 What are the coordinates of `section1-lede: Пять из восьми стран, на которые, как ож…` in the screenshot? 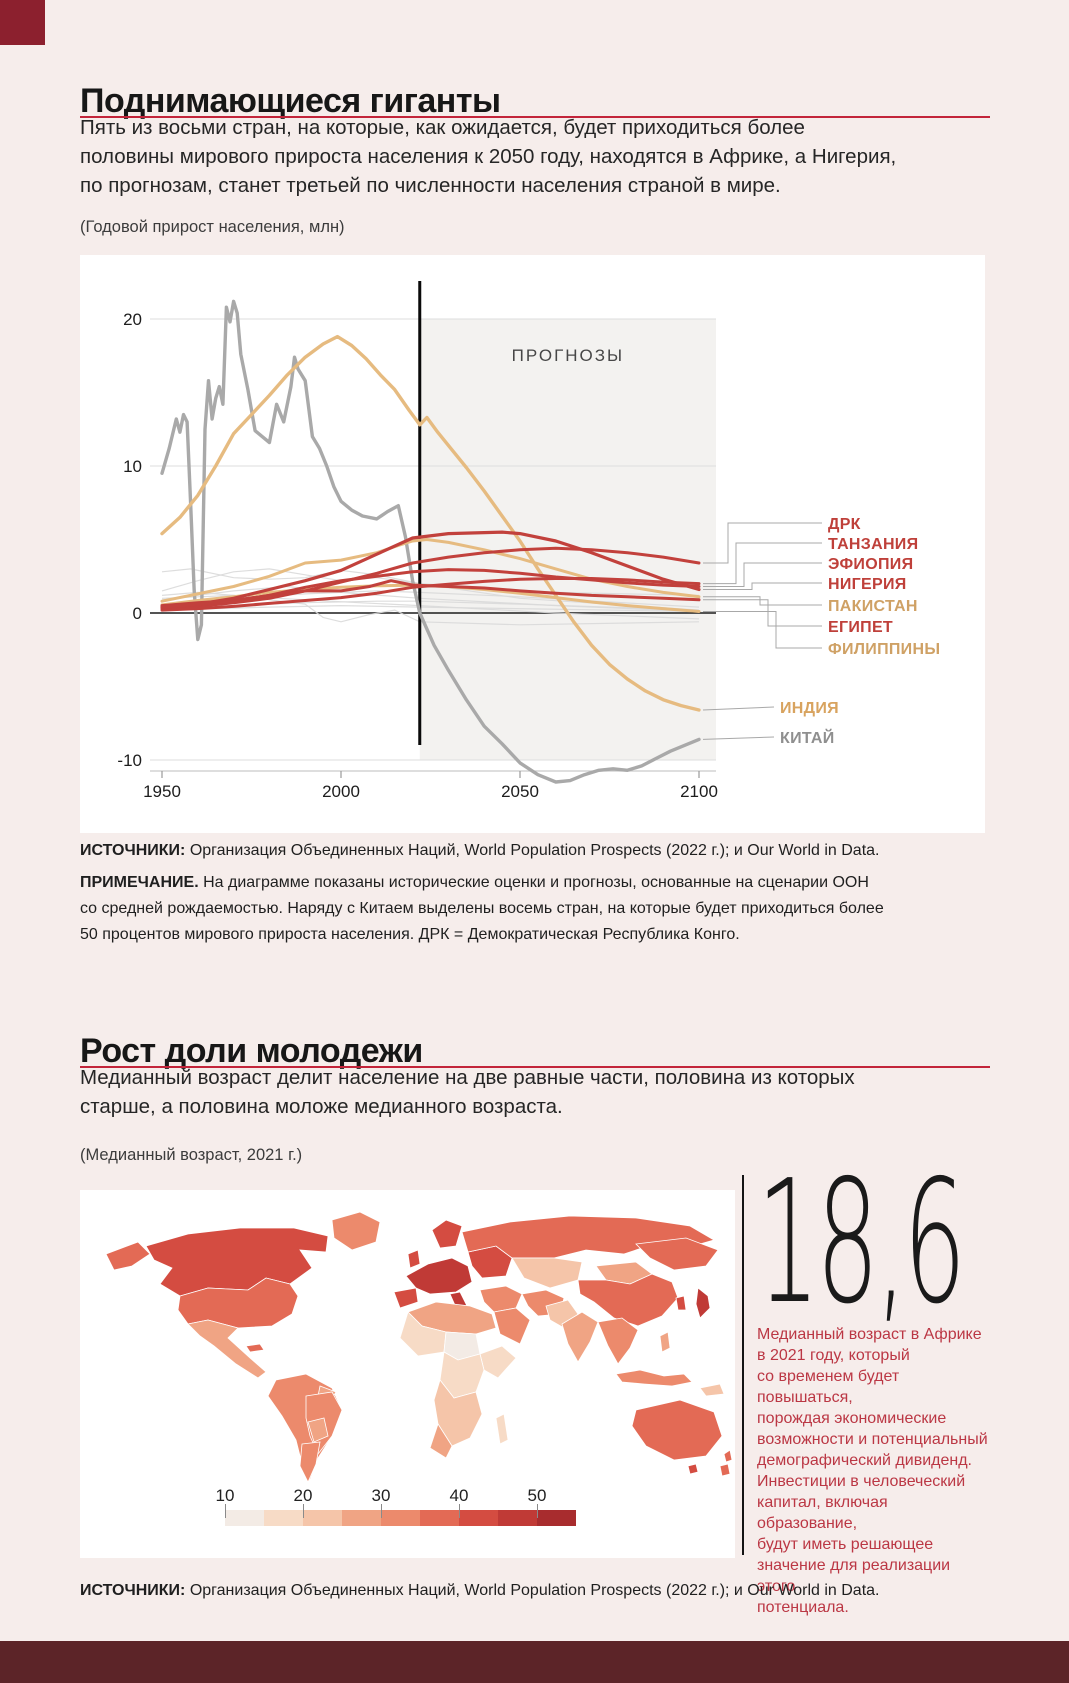 It's located at (488, 156).